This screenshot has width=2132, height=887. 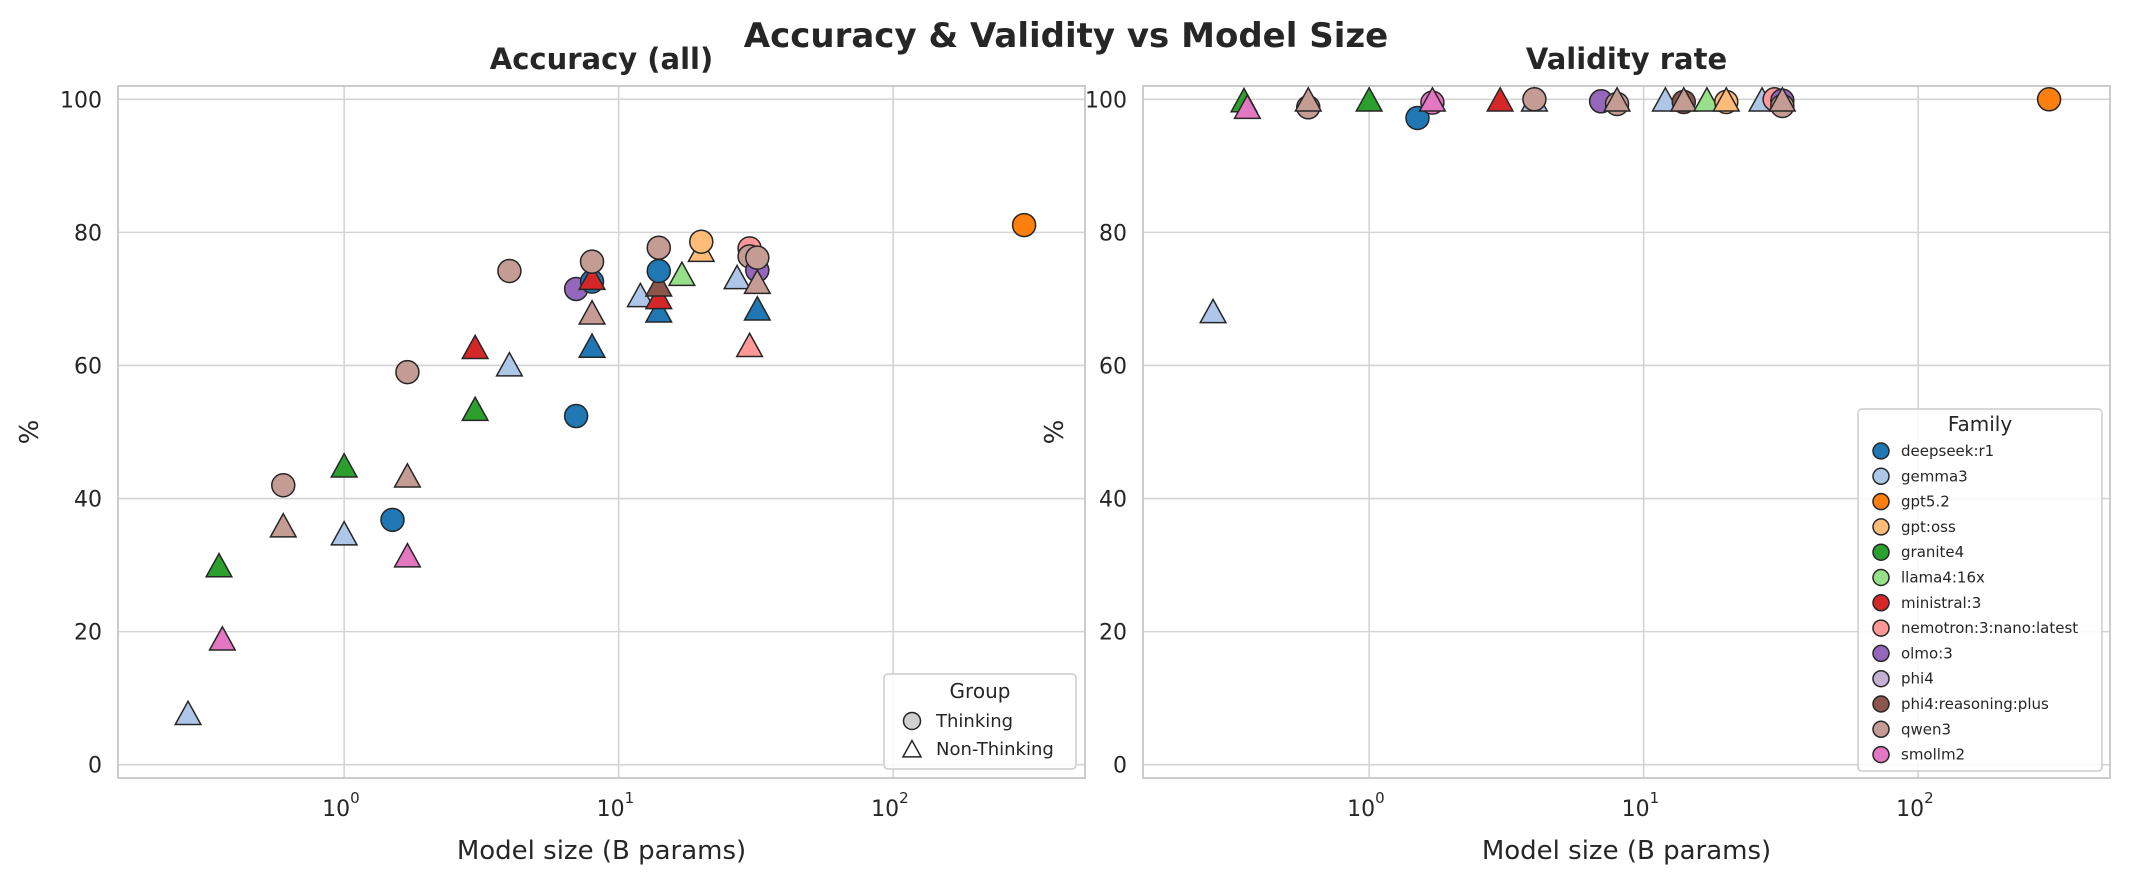 I want to click on legend-entry-label: nemotron:3:nano:latest, so click(x=1989, y=628).